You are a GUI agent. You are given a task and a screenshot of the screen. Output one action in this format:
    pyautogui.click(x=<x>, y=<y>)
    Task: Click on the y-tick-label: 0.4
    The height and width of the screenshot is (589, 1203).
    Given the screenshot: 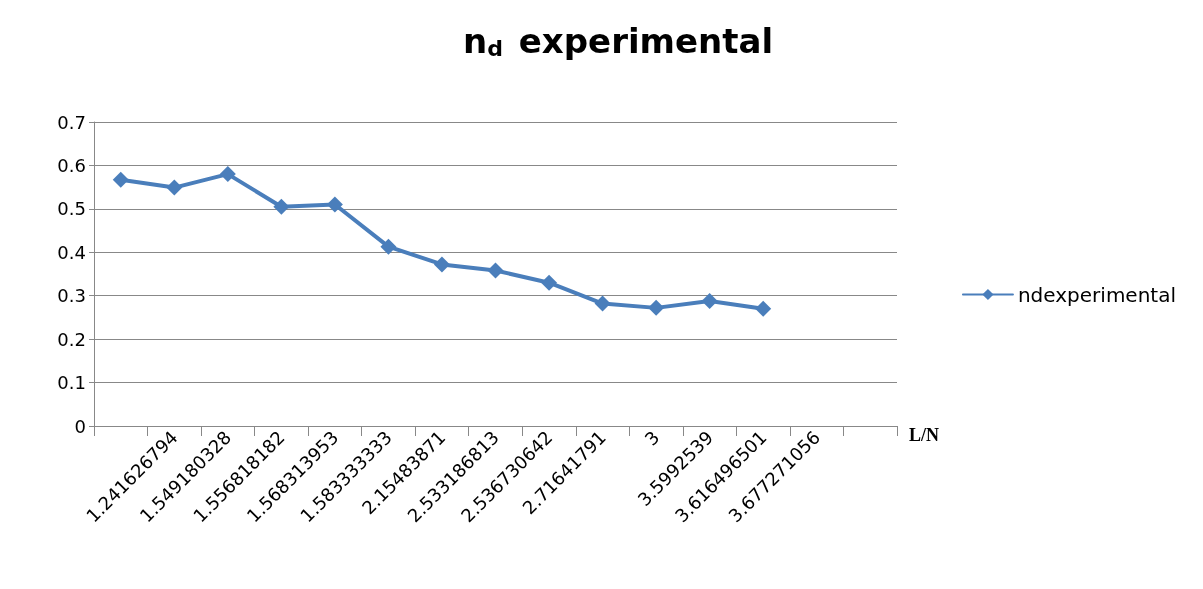 What is the action you would take?
    pyautogui.click(x=71, y=252)
    